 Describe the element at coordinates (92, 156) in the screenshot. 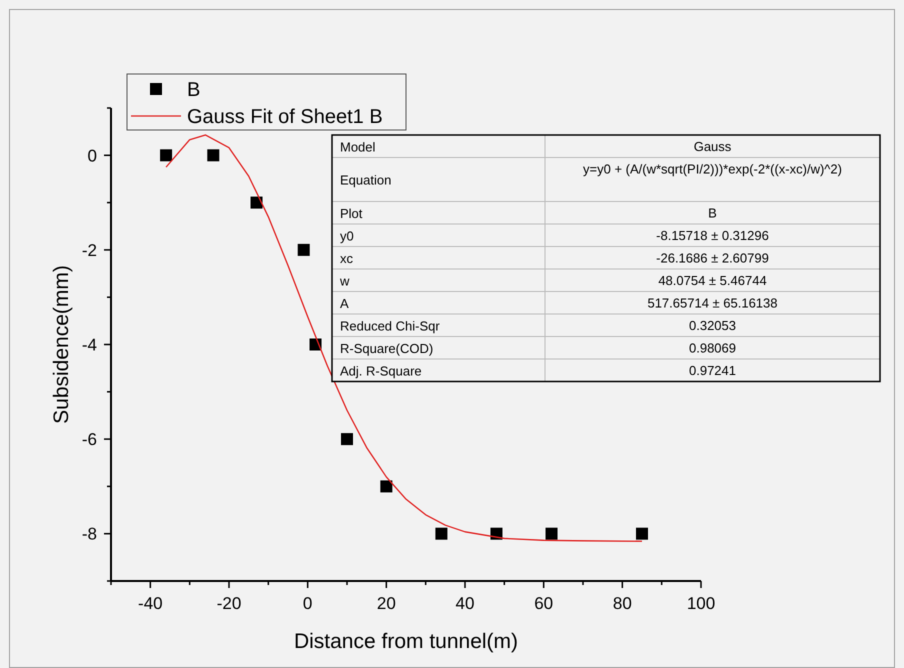

I see `y-tick-label: 0` at that location.